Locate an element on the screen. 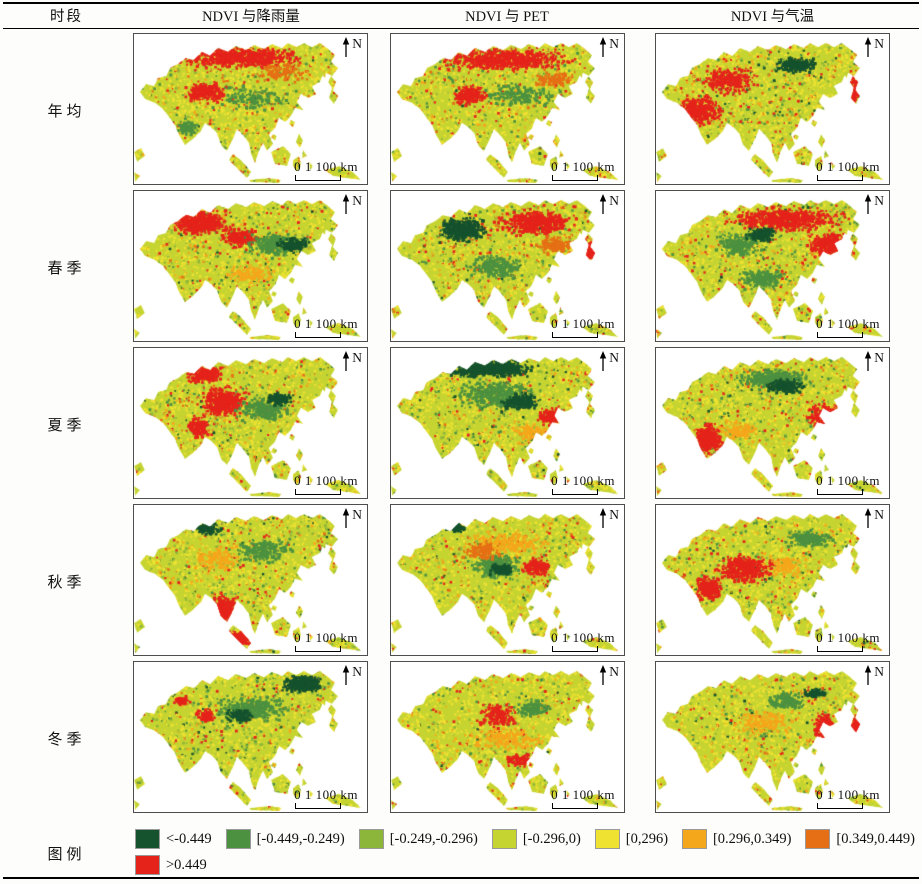 The height and width of the screenshot is (884, 922). map-canvas-winter-pet is located at coordinates (507, 737).